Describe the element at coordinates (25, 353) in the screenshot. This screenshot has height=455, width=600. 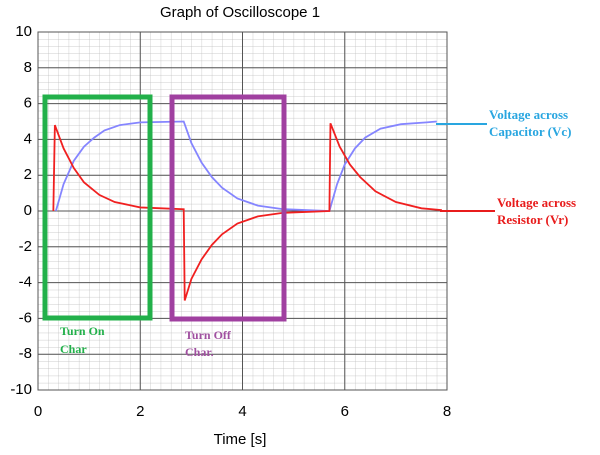
I see `y-tick-label: -8` at that location.